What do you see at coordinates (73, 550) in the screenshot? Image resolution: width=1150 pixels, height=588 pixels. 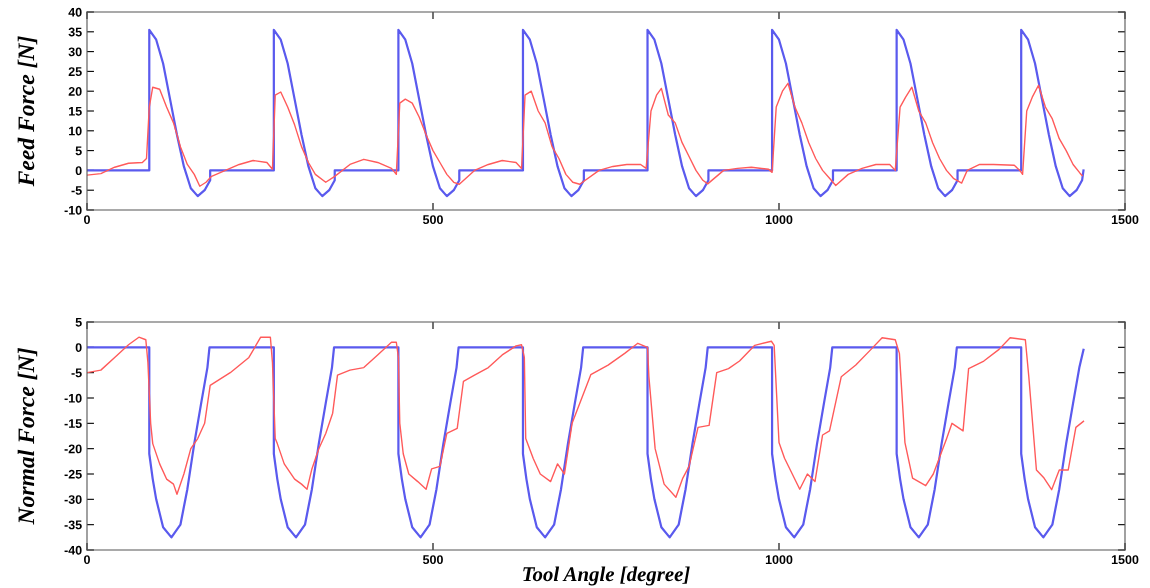 I see `y-tick-label: -40` at bounding box center [73, 550].